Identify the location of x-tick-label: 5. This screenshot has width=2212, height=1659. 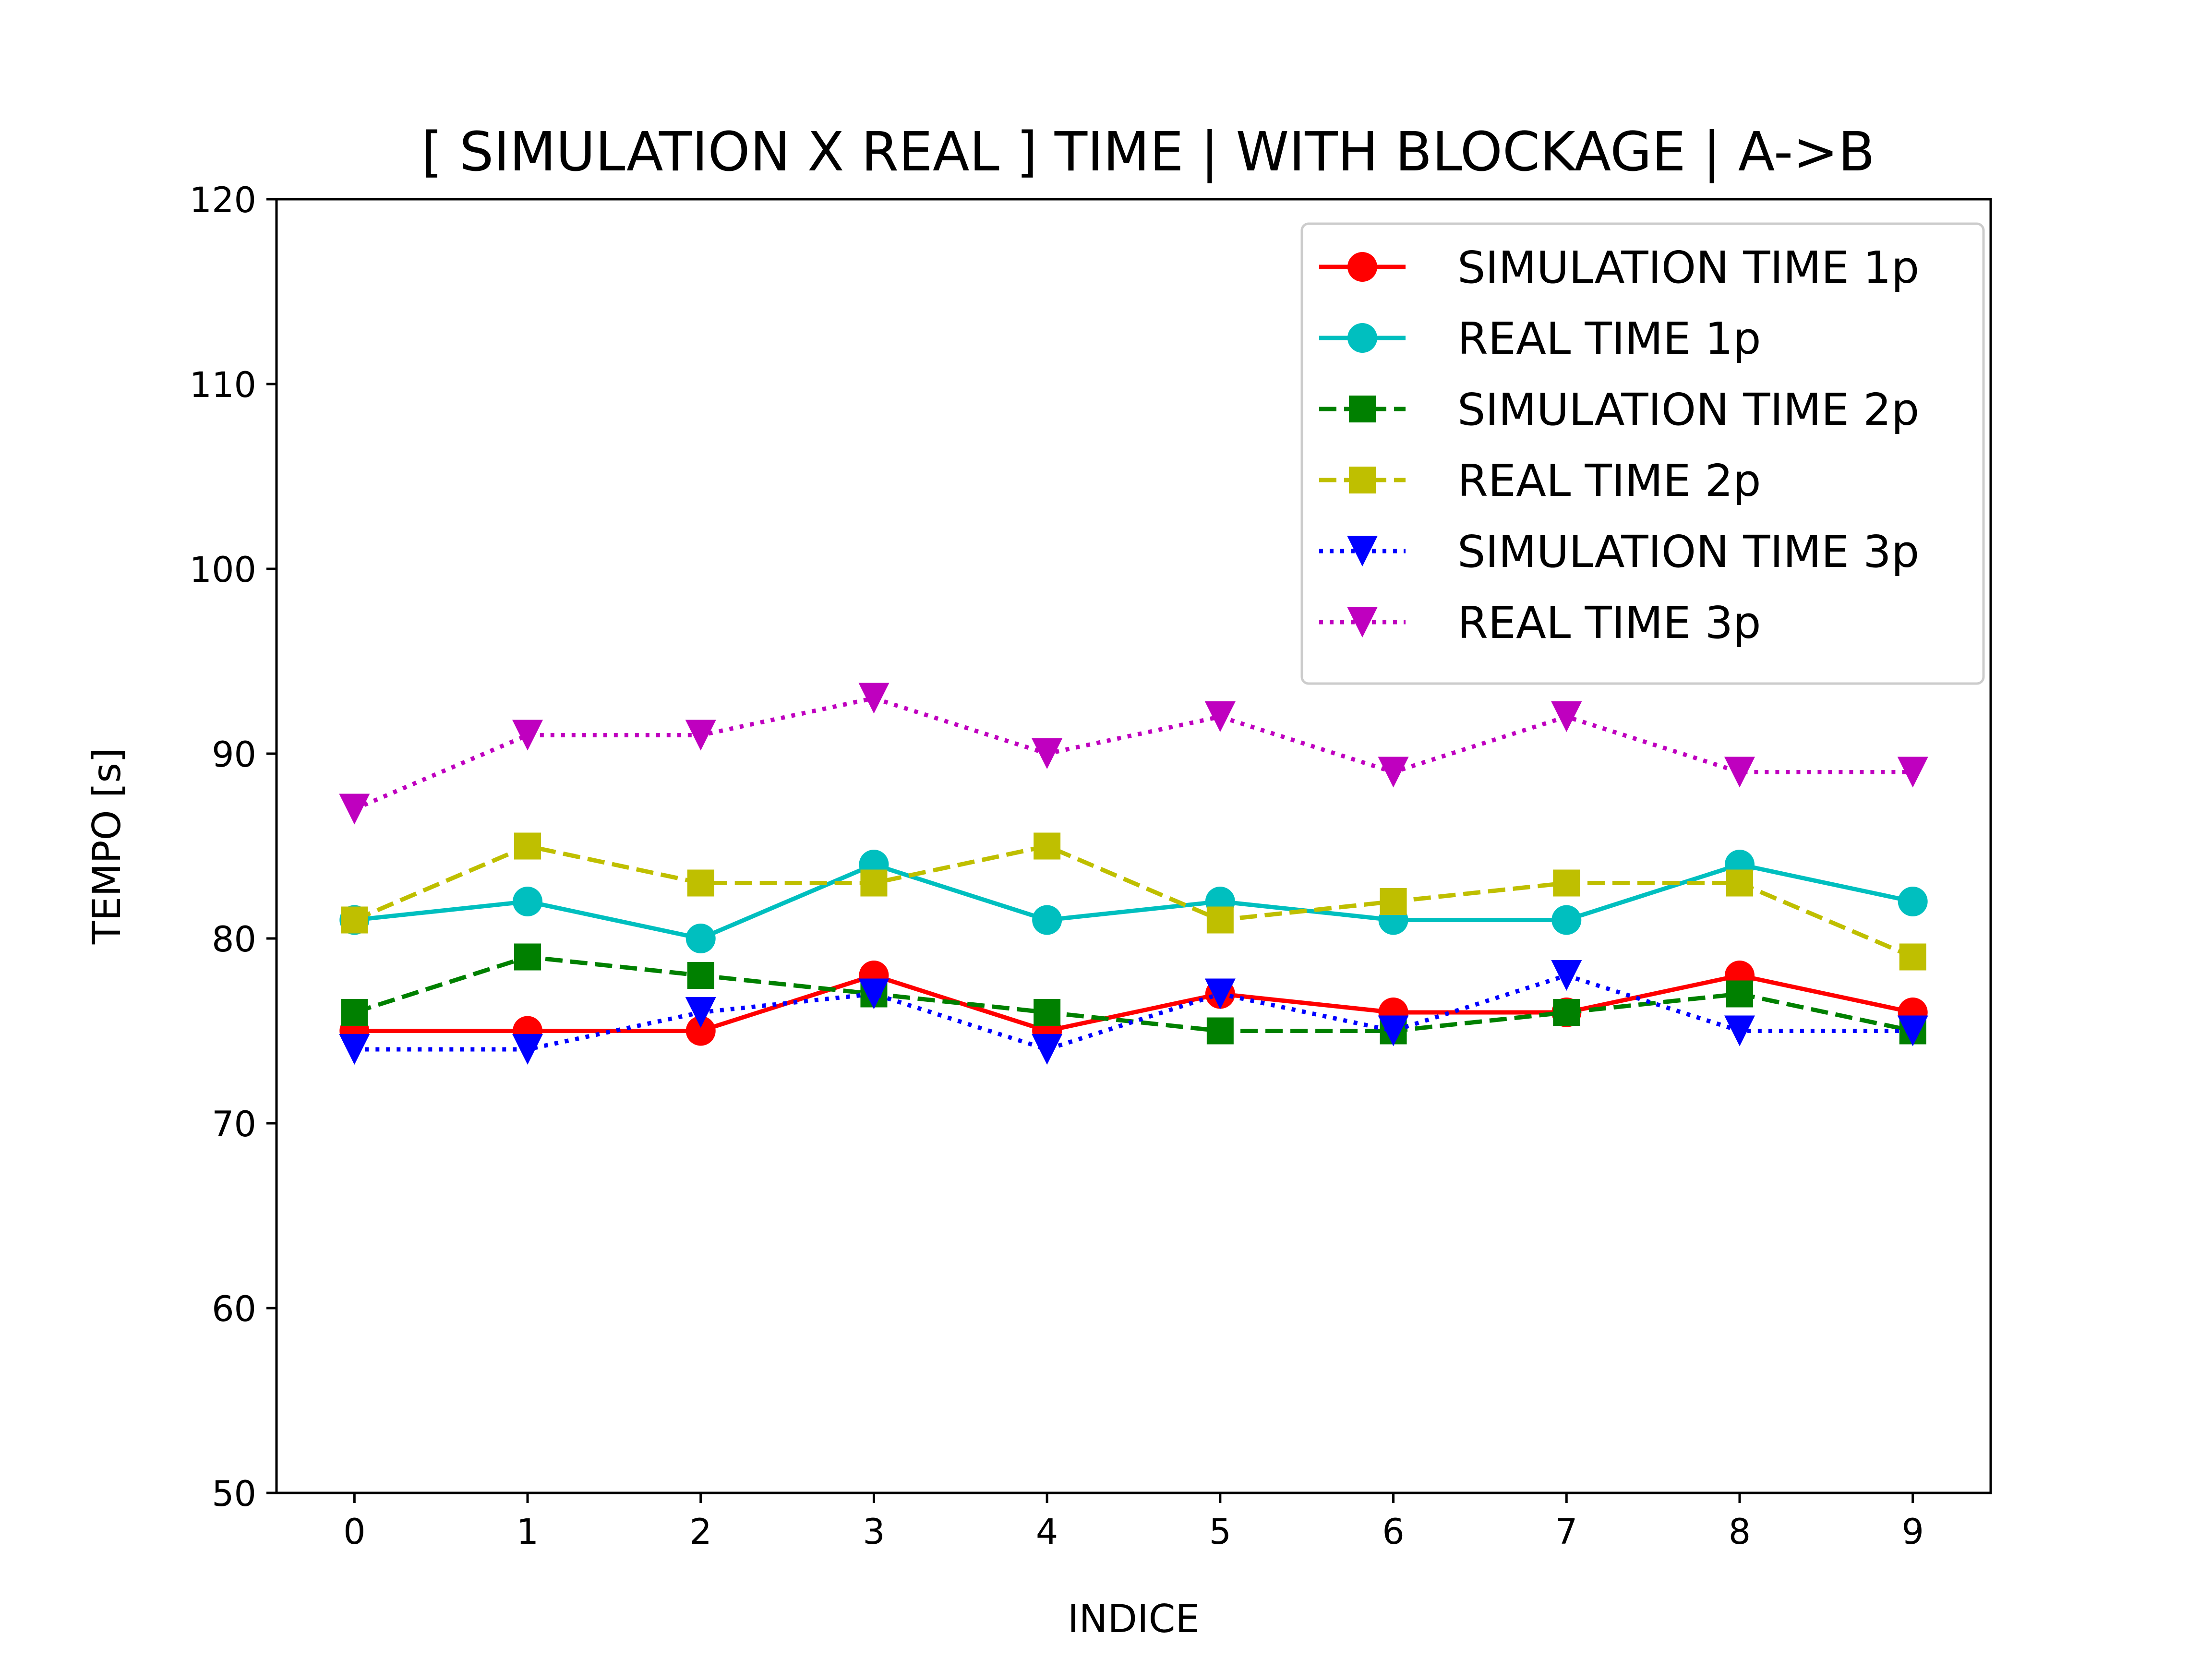
(1220, 1532).